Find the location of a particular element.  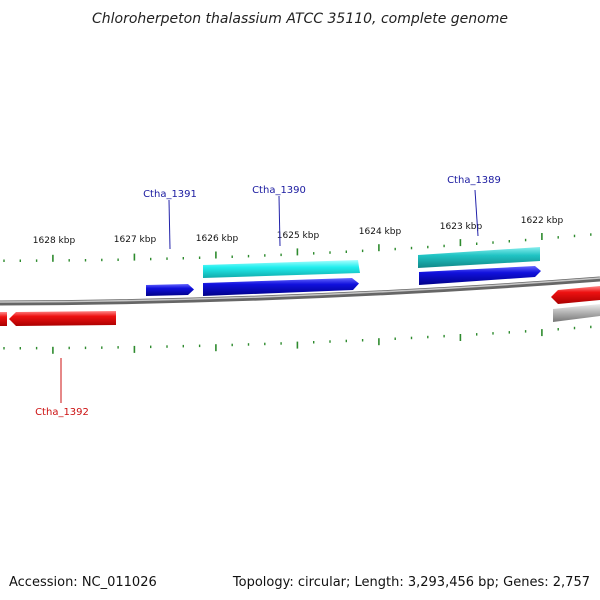

genome-backbone is located at coordinates (300, 291).